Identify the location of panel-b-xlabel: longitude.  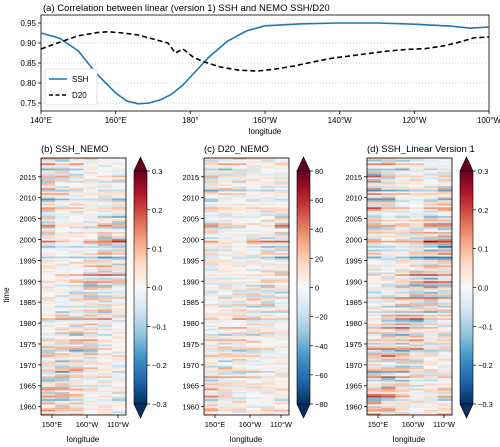
(83, 439).